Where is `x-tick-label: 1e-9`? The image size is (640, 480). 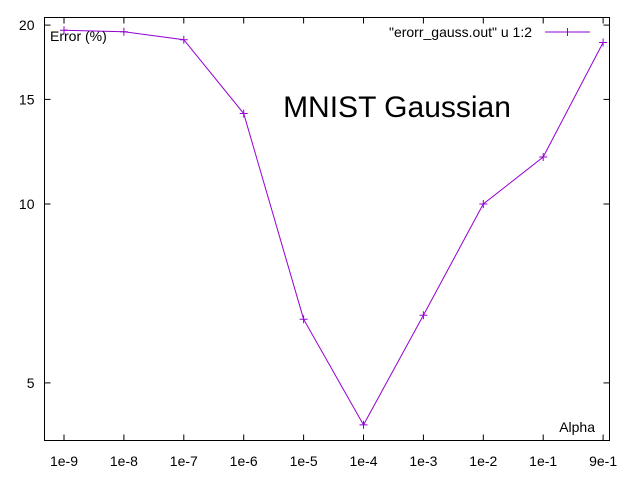 x-tick-label: 1e-9 is located at coordinates (64, 461).